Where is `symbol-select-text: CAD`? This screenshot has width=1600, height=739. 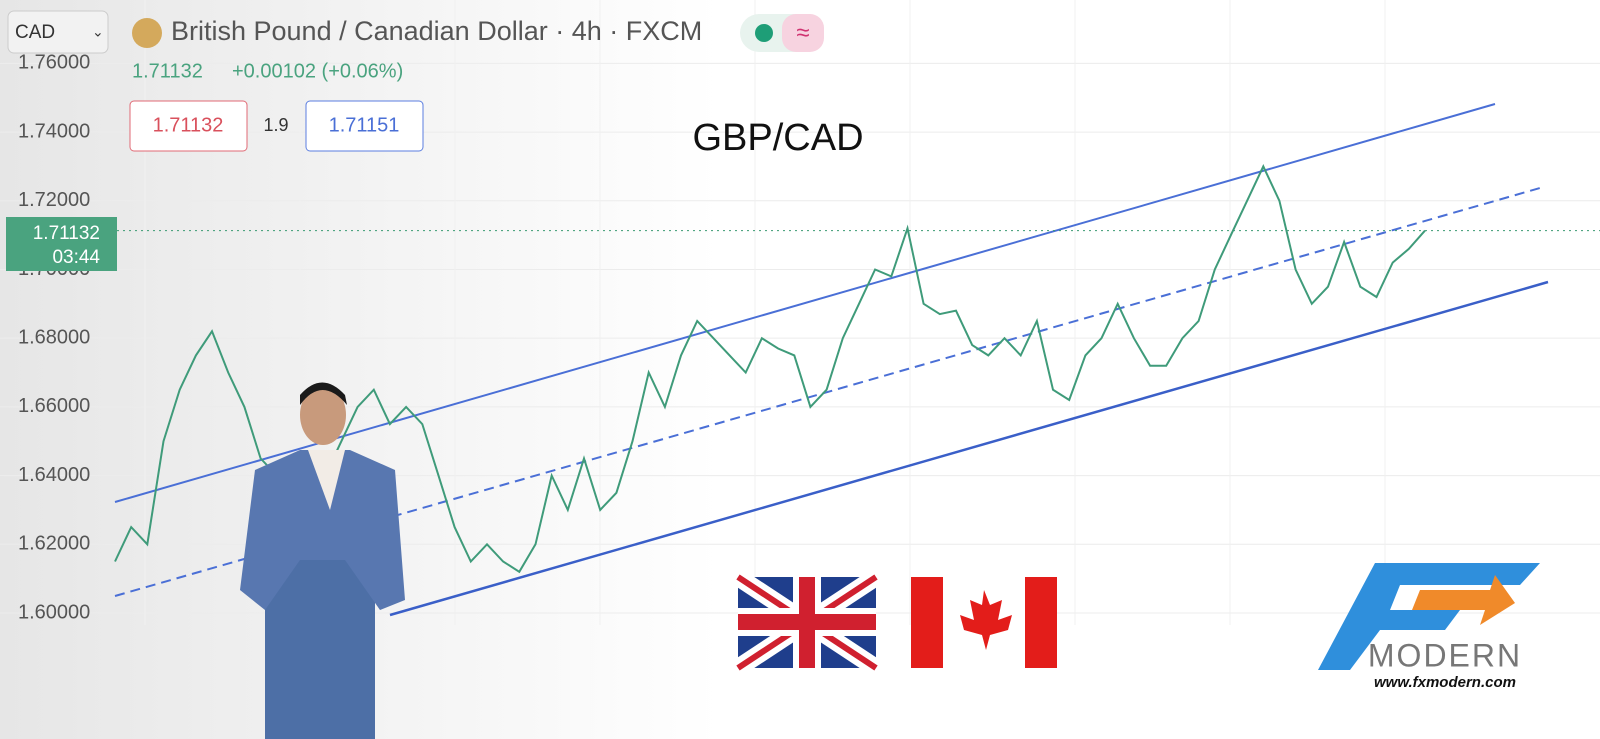
symbol-select-text: CAD is located at coordinates (35, 32).